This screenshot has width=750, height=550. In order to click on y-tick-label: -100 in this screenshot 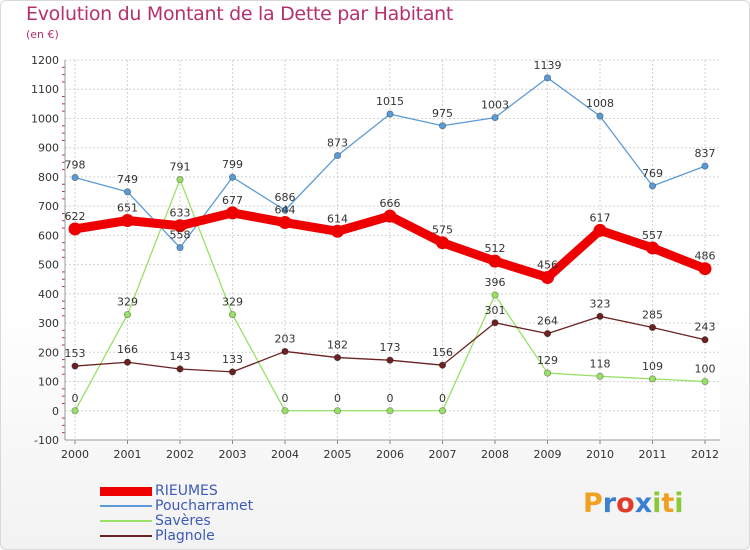, I will do `click(46, 440)`.